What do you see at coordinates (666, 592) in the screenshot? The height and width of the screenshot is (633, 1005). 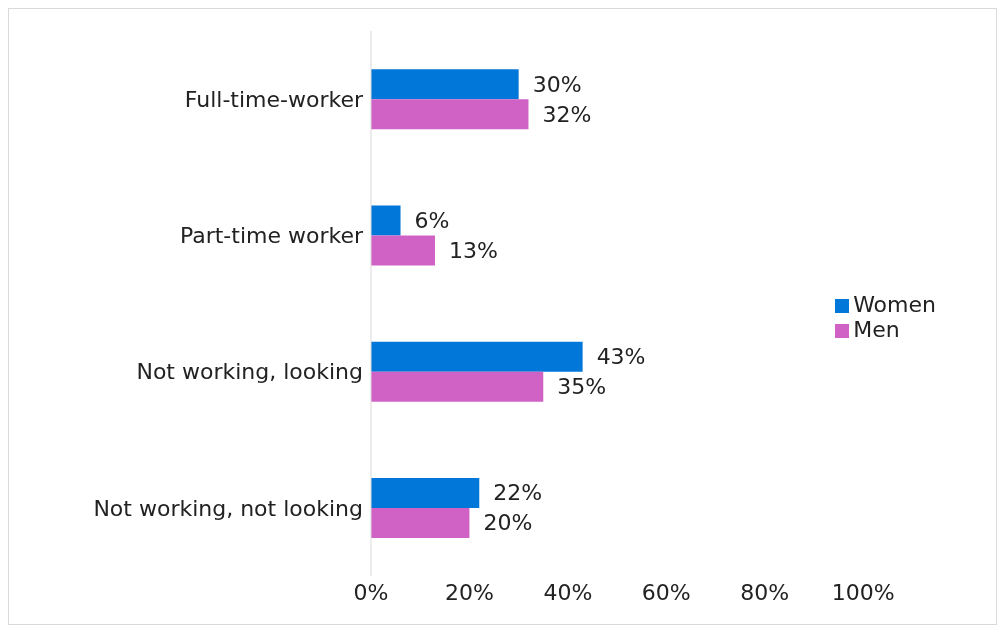 I see `x-tick-label: 60%` at bounding box center [666, 592].